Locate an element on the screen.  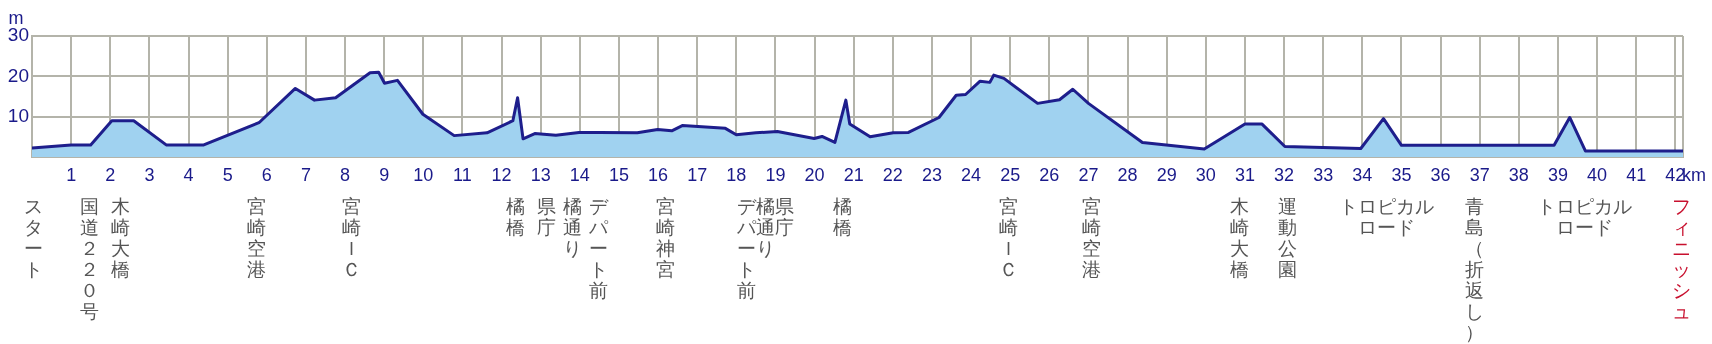
y-tick-label: 20 is located at coordinates (18, 75).